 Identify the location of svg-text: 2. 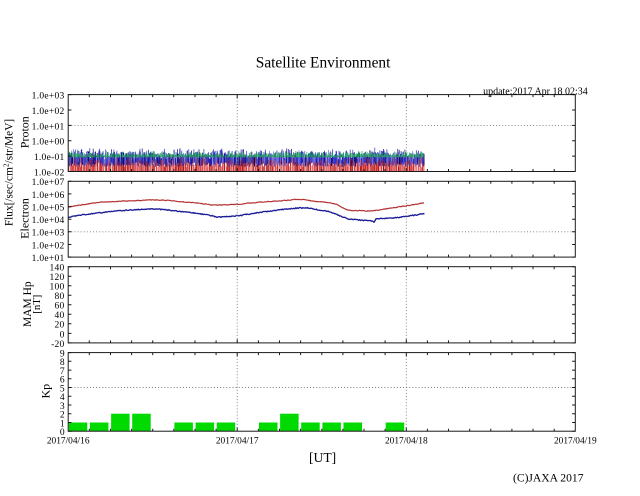
(62, 416).